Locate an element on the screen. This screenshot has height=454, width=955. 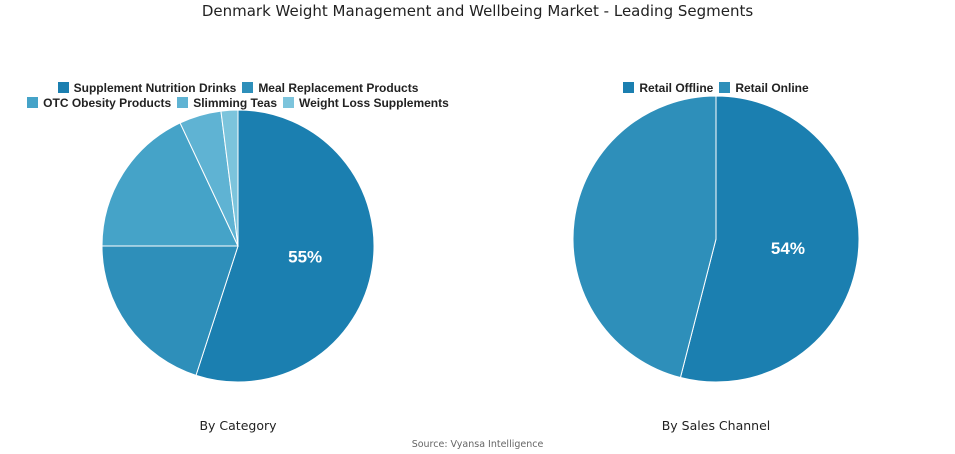
legend-label: Retail Offline is located at coordinates (676, 87).